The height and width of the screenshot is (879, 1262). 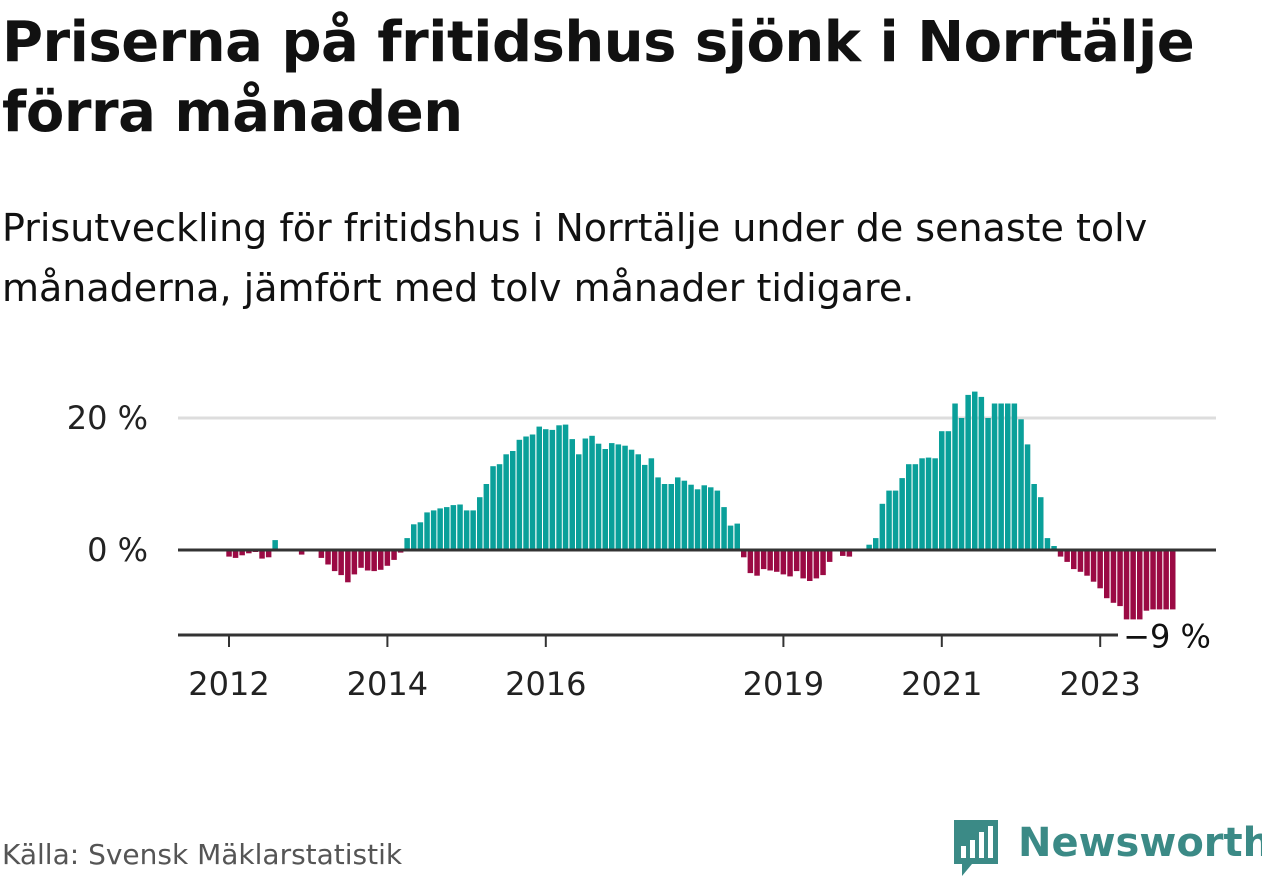 I want to click on last-value-label-bg, so click(x=1167, y=637).